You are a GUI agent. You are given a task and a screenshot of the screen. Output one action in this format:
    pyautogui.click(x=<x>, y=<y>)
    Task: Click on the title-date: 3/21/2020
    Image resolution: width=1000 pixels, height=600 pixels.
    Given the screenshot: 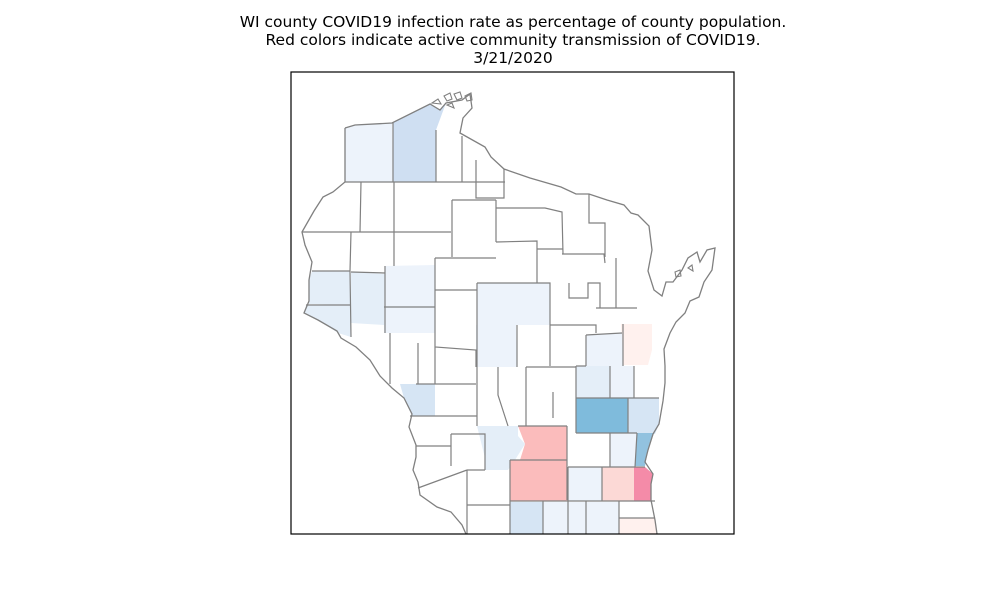 What is the action you would take?
    pyautogui.click(x=513, y=58)
    